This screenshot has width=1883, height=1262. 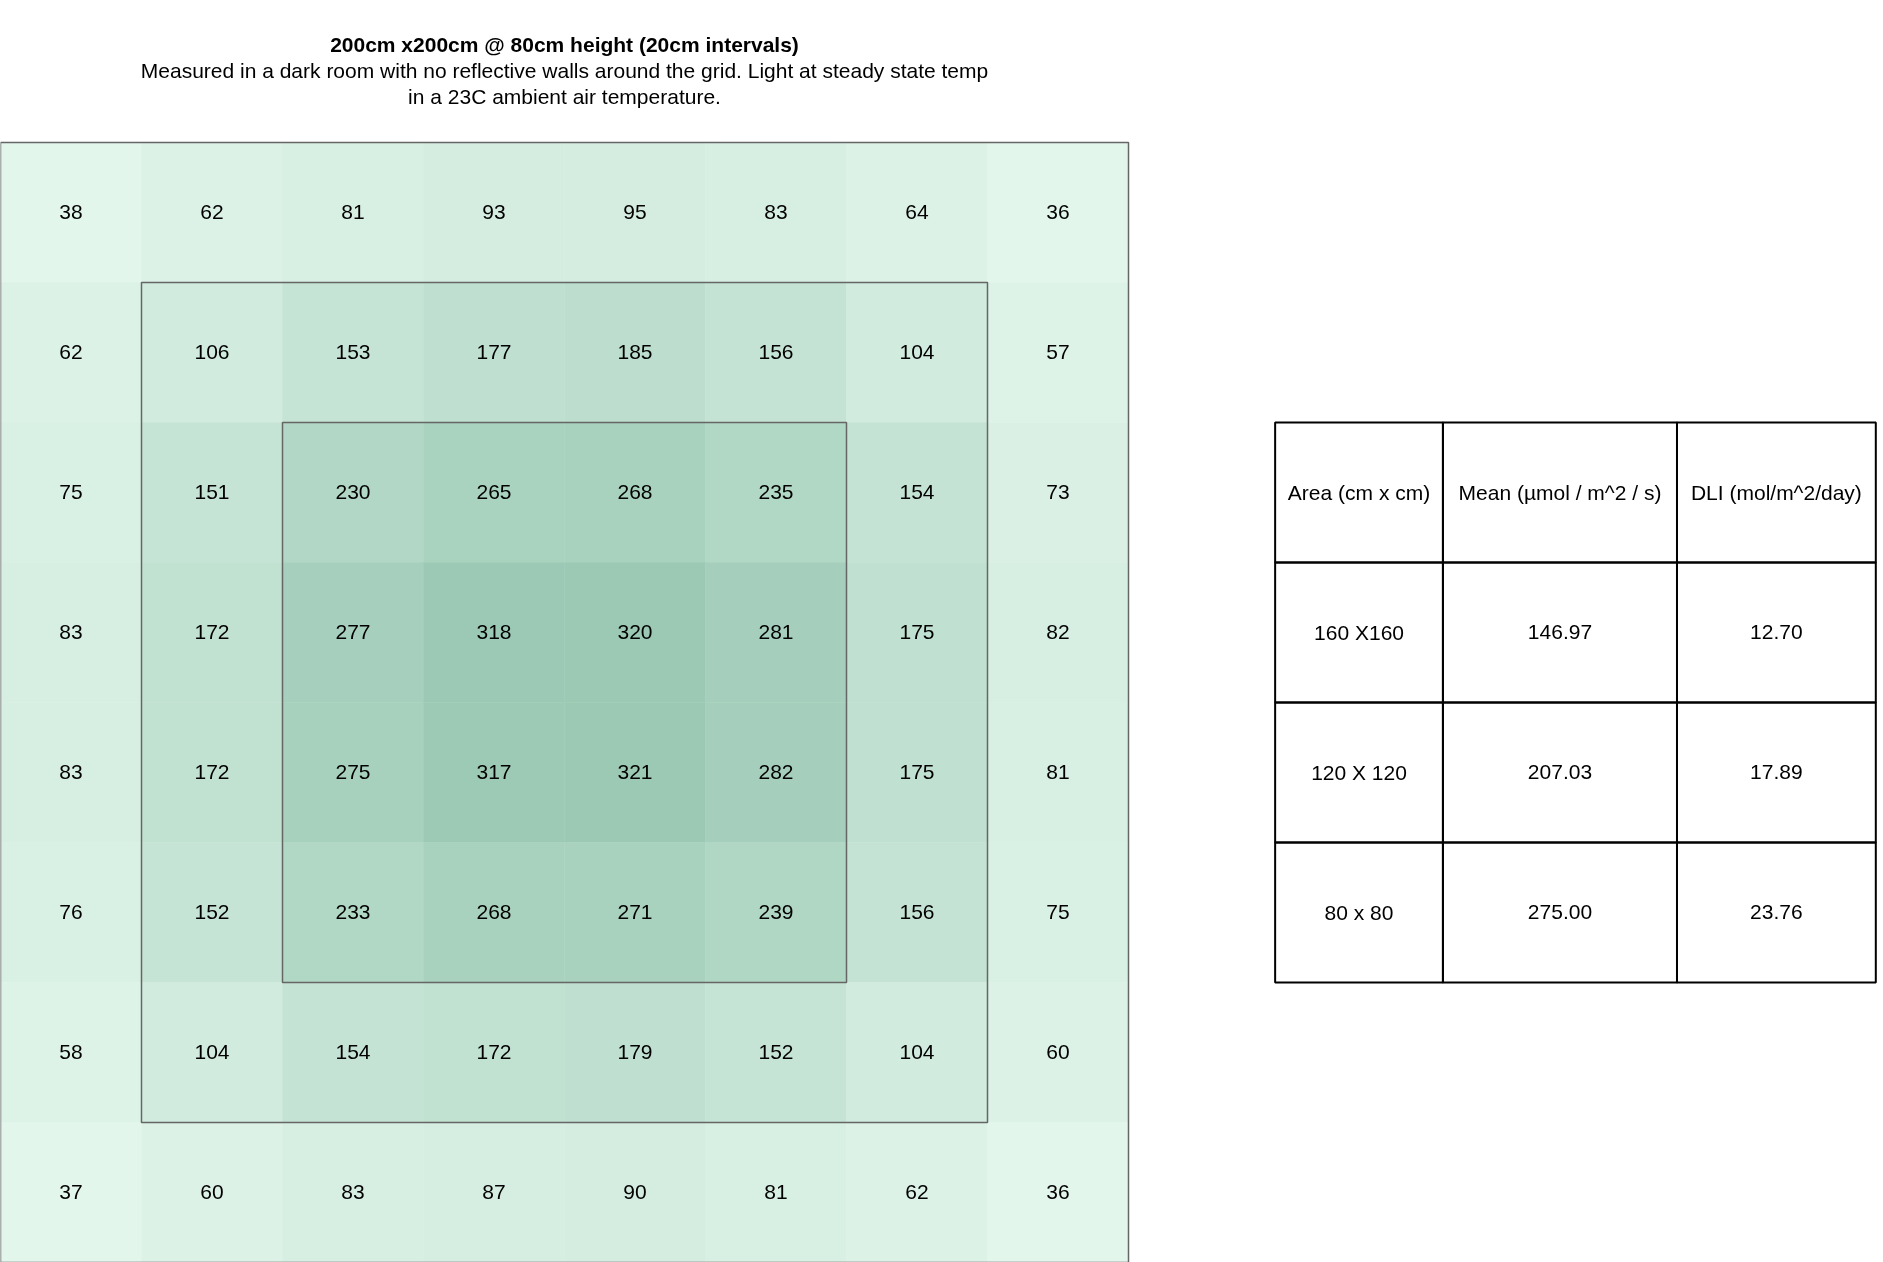 What do you see at coordinates (1058, 492) in the screenshot?
I see `data-label: 73` at bounding box center [1058, 492].